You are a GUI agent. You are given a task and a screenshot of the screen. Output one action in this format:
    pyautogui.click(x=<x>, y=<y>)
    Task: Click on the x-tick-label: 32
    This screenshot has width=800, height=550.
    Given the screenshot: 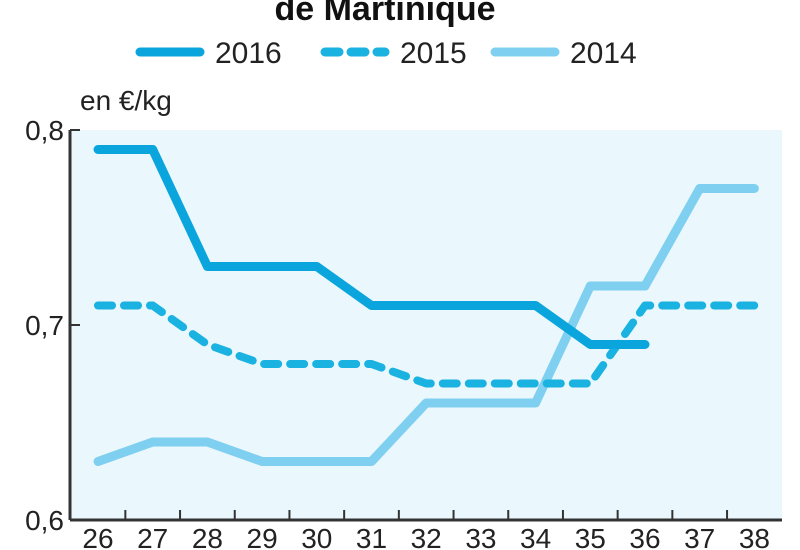 What is the action you would take?
    pyautogui.click(x=426, y=536)
    